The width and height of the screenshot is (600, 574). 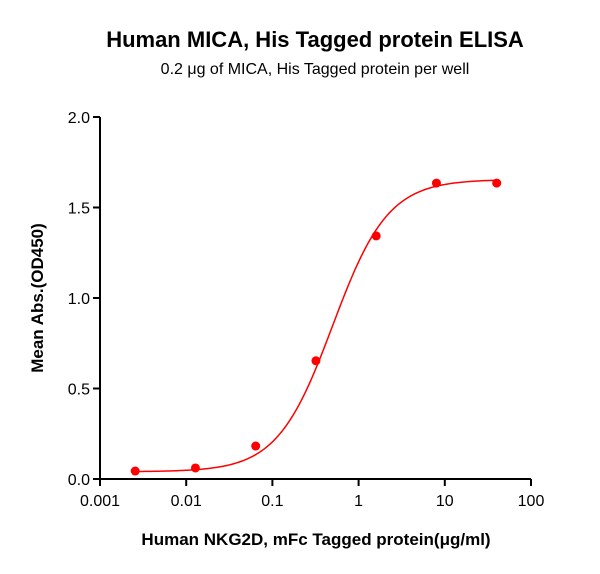 I want to click on x-tick-label: 0.001, so click(x=100, y=501).